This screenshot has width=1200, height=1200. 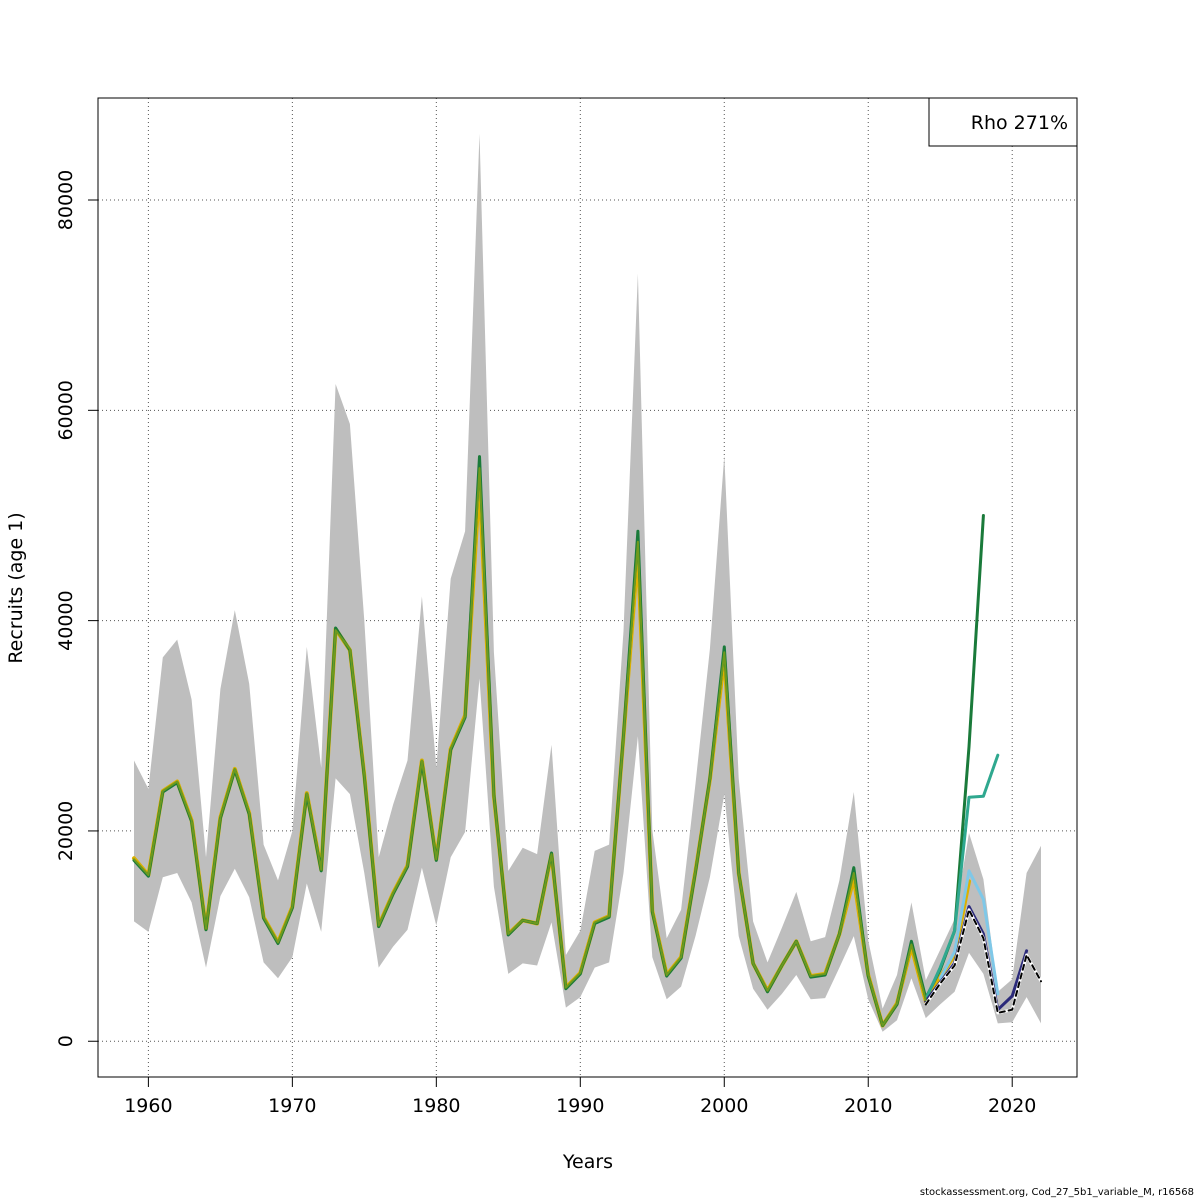 I want to click on x-tick-label: 1960, so click(x=148, y=1106).